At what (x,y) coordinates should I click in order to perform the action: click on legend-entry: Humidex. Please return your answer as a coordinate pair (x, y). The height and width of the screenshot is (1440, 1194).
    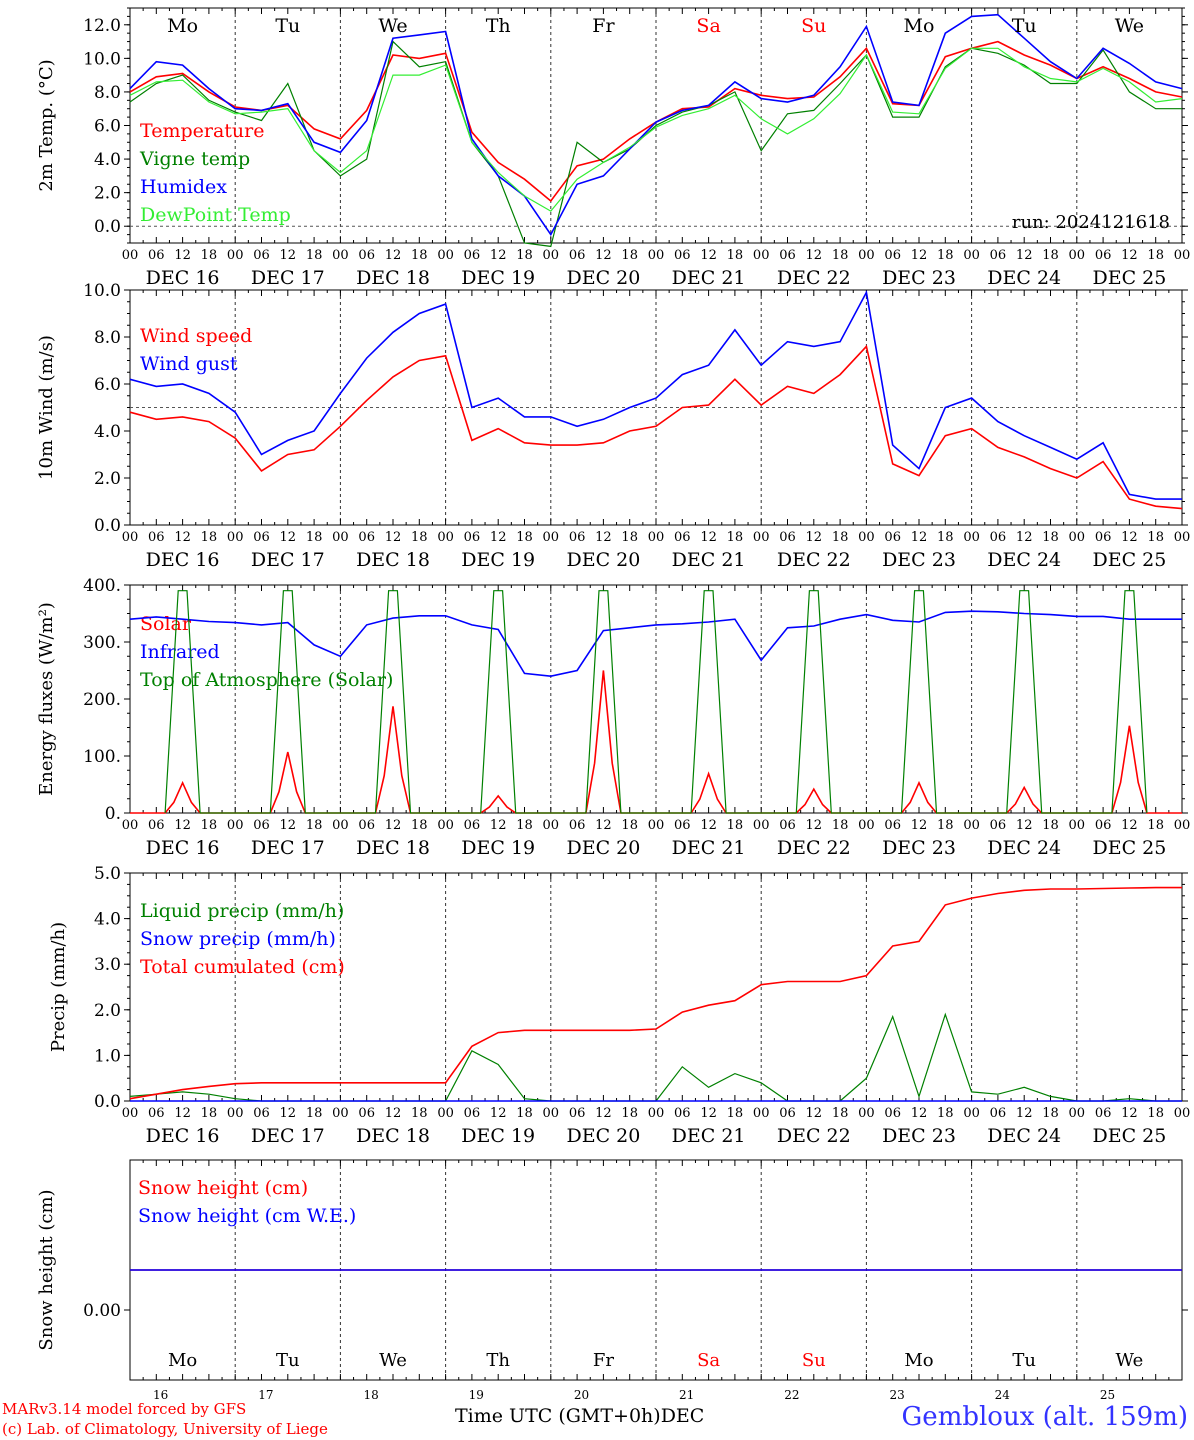
    Looking at the image, I should click on (183, 187).